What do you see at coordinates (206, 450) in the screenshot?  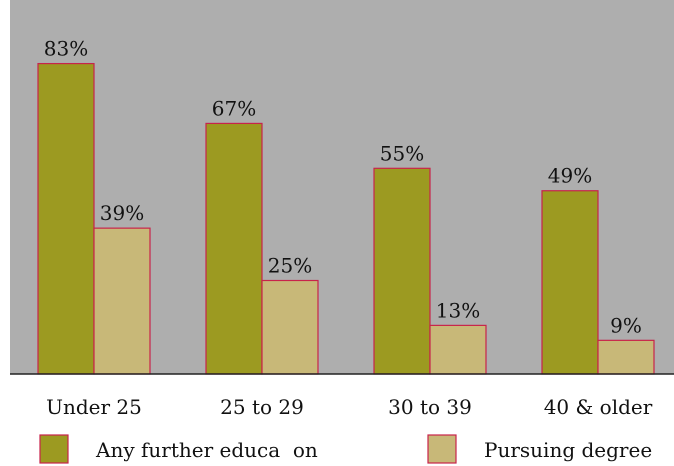 I see `legend-label: Any further educa on` at bounding box center [206, 450].